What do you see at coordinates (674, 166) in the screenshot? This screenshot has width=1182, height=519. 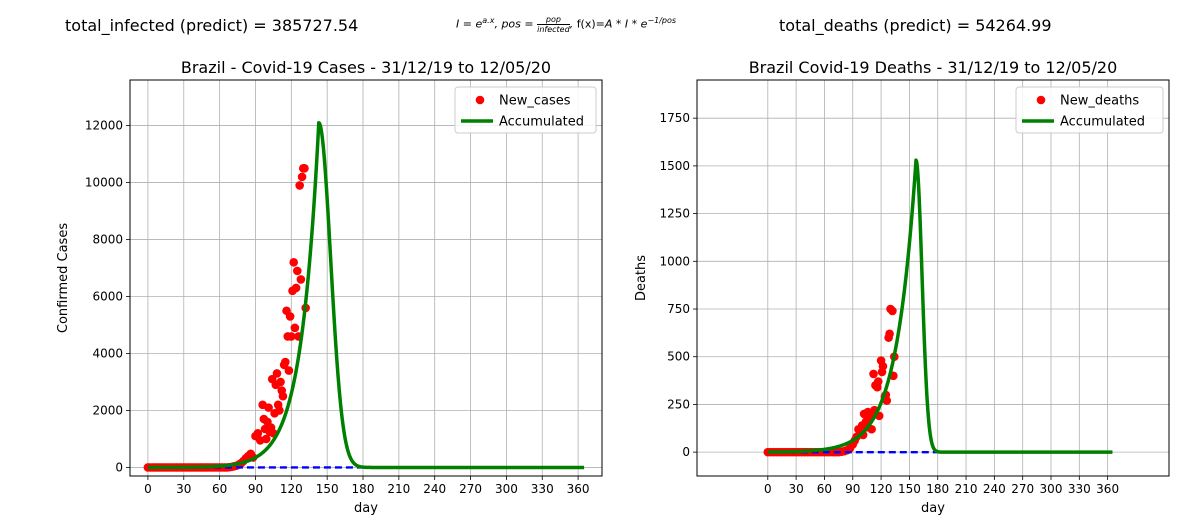 I see `y-tick-label: 1500` at bounding box center [674, 166].